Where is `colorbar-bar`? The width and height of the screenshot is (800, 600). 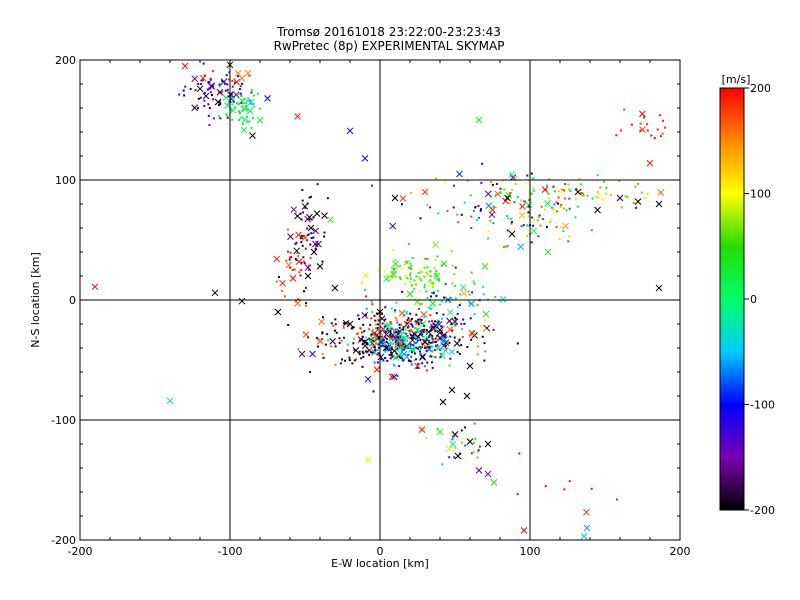 colorbar-bar is located at coordinates (732, 299).